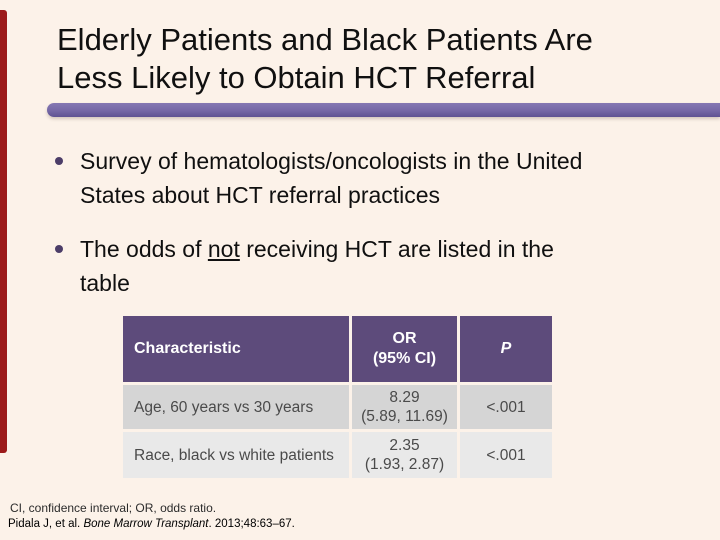 This screenshot has width=720, height=540. What do you see at coordinates (506, 407) in the screenshot?
I see `cell-age-p: <.001` at bounding box center [506, 407].